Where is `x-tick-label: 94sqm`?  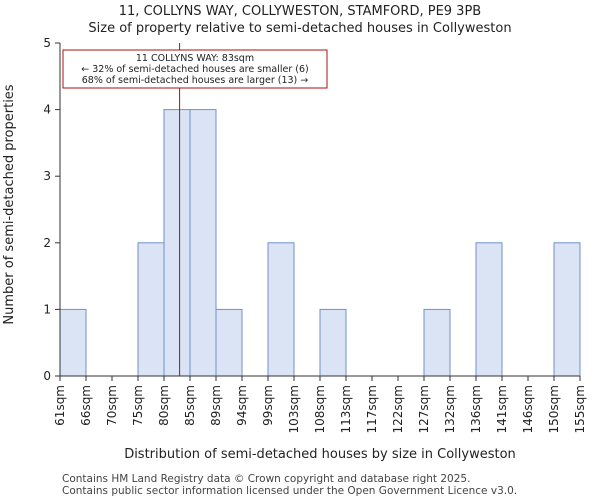 x-tick-label: 94sqm is located at coordinates (242, 405).